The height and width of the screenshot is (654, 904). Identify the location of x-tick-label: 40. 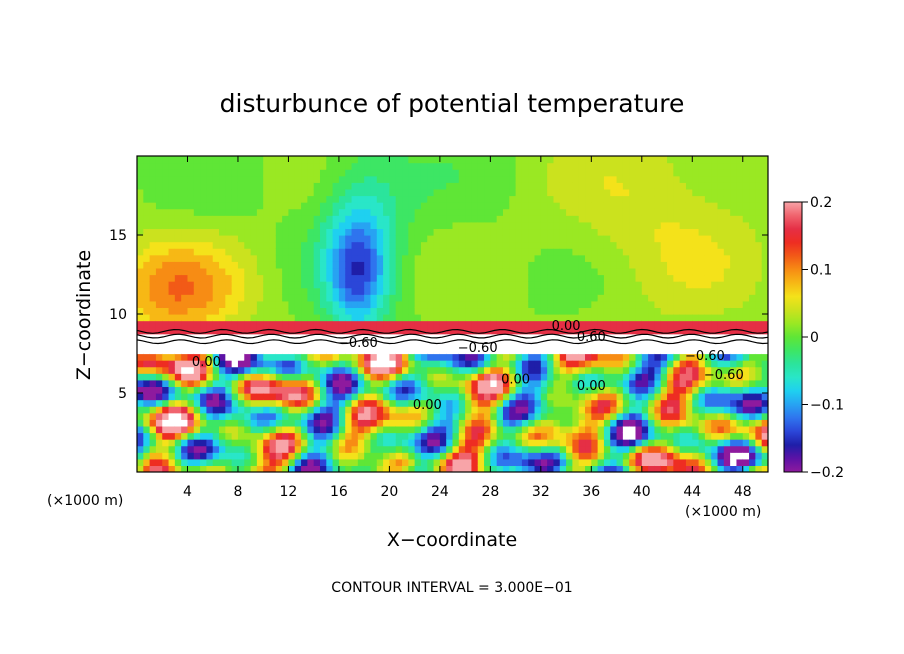
(642, 492).